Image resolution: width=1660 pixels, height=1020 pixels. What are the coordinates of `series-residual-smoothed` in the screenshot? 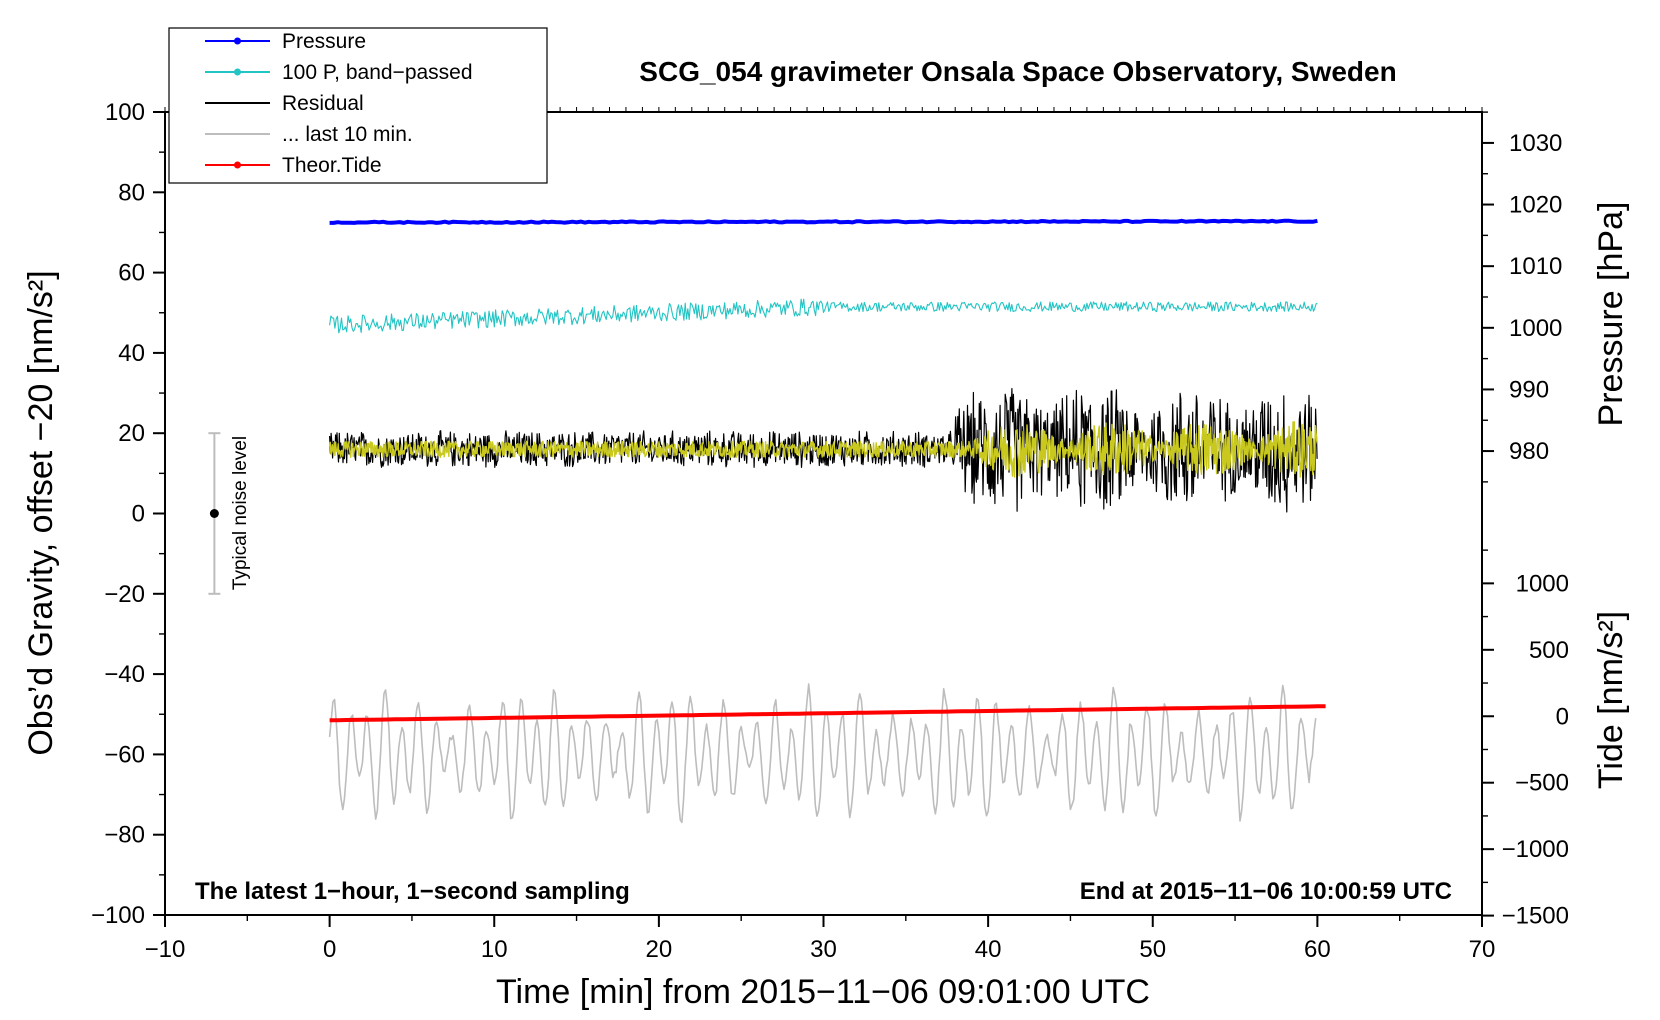 It's located at (823, 449).